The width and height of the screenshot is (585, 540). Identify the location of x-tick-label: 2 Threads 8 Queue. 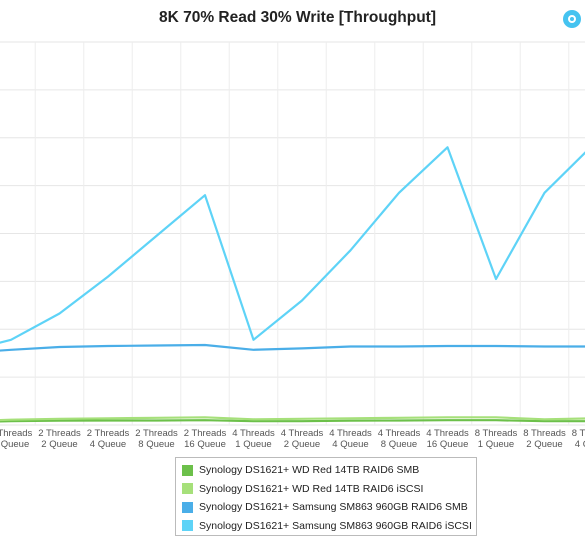
(156, 439).